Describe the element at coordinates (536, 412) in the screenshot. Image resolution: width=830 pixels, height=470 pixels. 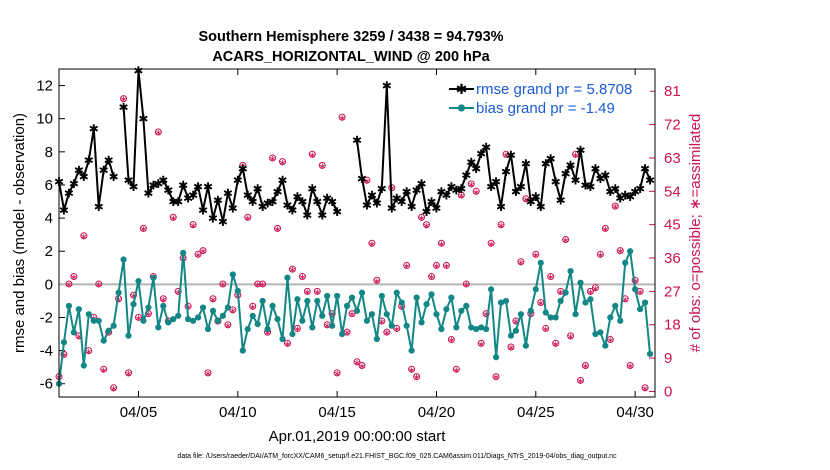
I see `x-tick-label: 04/25` at that location.